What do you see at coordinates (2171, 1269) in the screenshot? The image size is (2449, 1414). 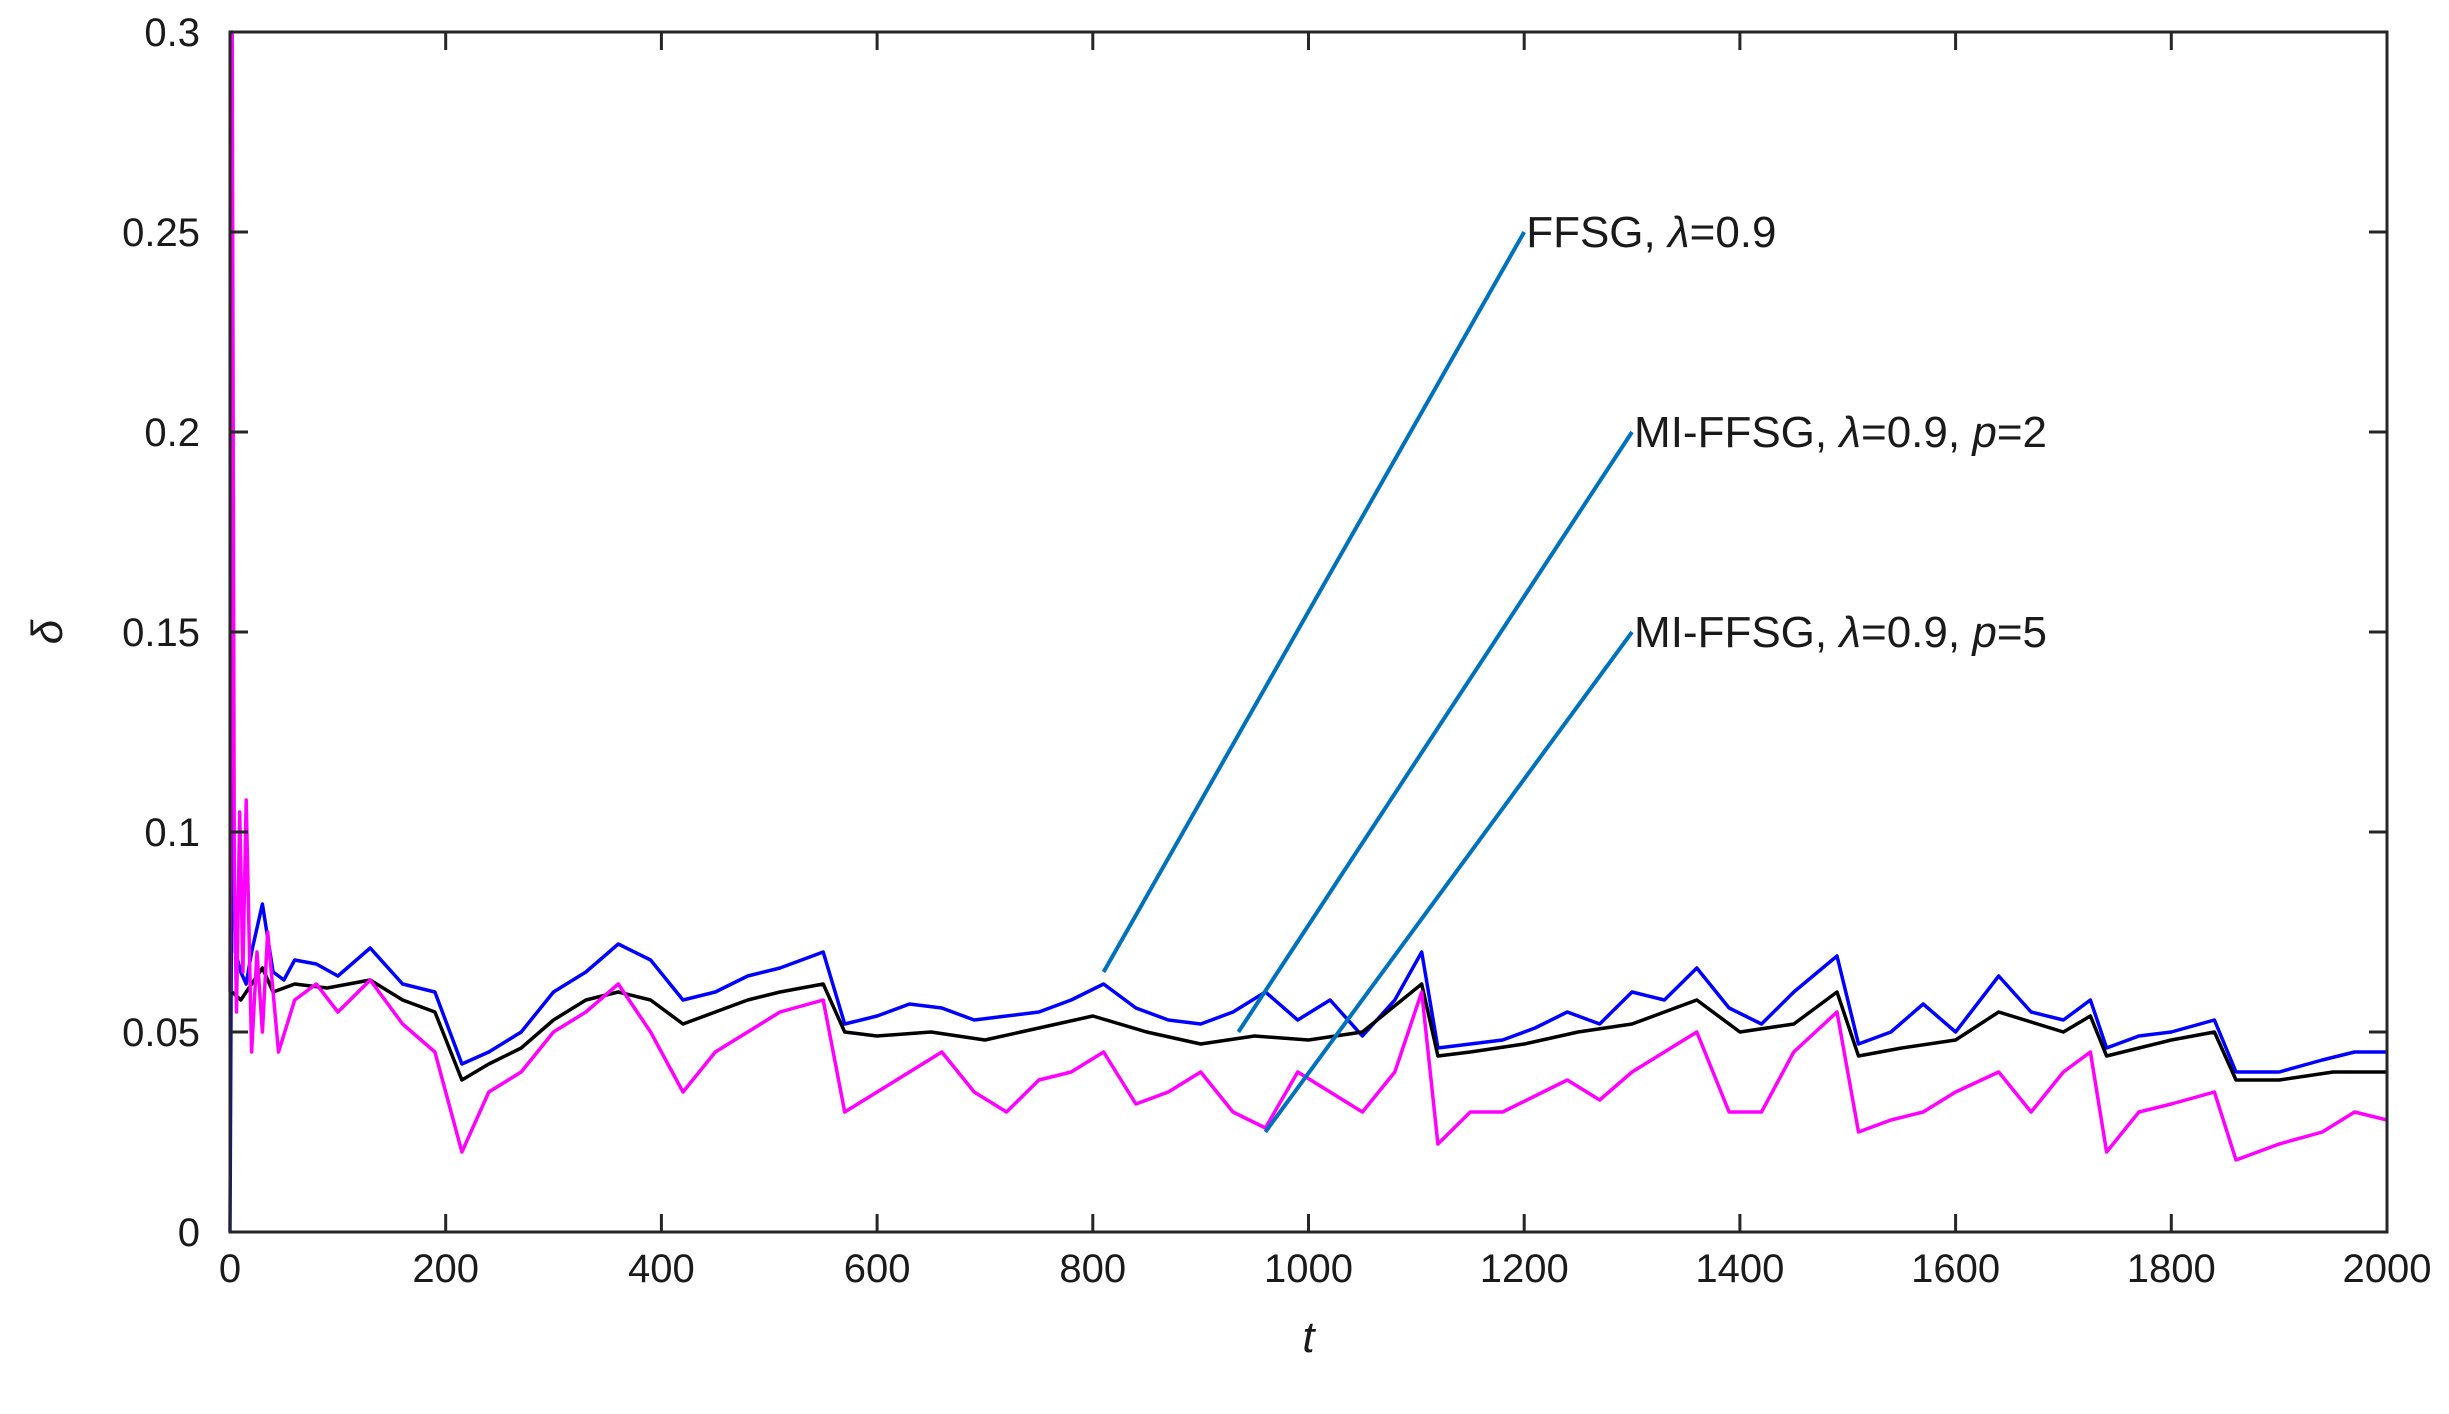 I see `x-tick-label: 1800` at bounding box center [2171, 1269].